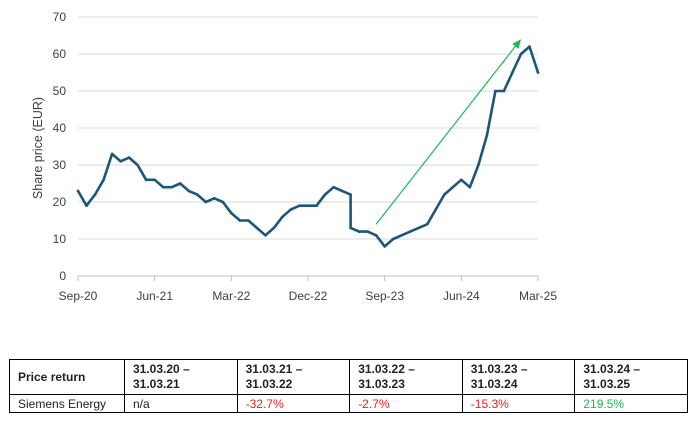 The width and height of the screenshot is (693, 423). What do you see at coordinates (499, 369) in the screenshot?
I see `period-start: 31.03.23 –` at bounding box center [499, 369].